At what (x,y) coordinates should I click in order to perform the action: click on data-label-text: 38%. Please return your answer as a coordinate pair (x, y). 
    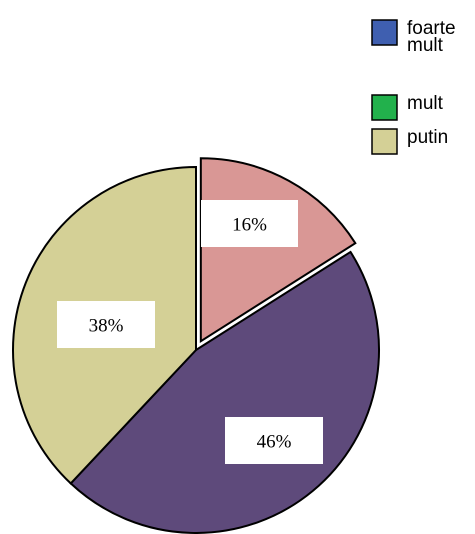
    Looking at the image, I should click on (106, 326).